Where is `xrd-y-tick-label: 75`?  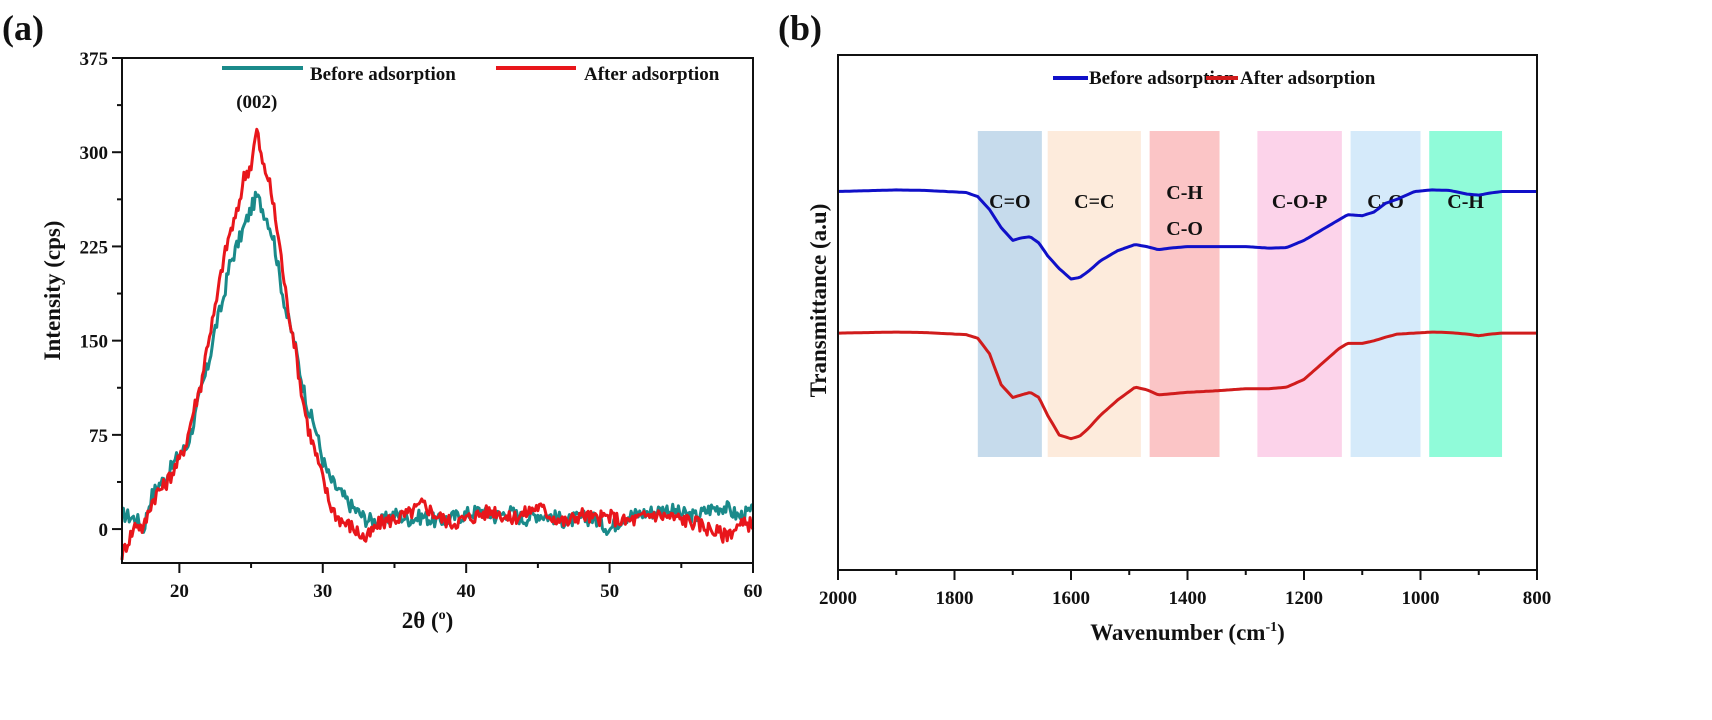
xrd-y-tick-label: 75 is located at coordinates (98, 436).